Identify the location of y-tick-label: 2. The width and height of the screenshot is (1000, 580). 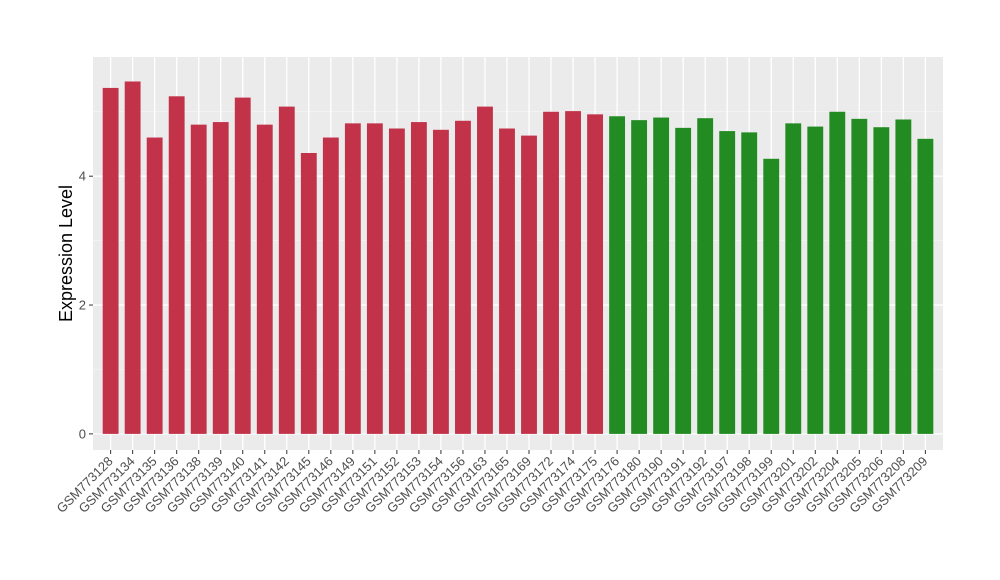
(82, 305).